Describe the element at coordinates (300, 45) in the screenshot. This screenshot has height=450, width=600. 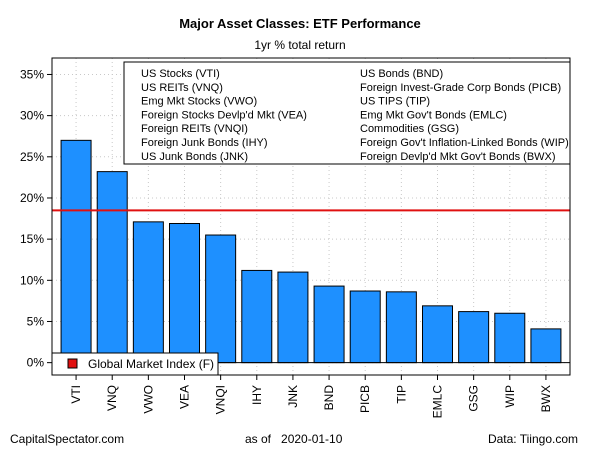
I see `chart-subtitle: 1yr % total return` at that location.